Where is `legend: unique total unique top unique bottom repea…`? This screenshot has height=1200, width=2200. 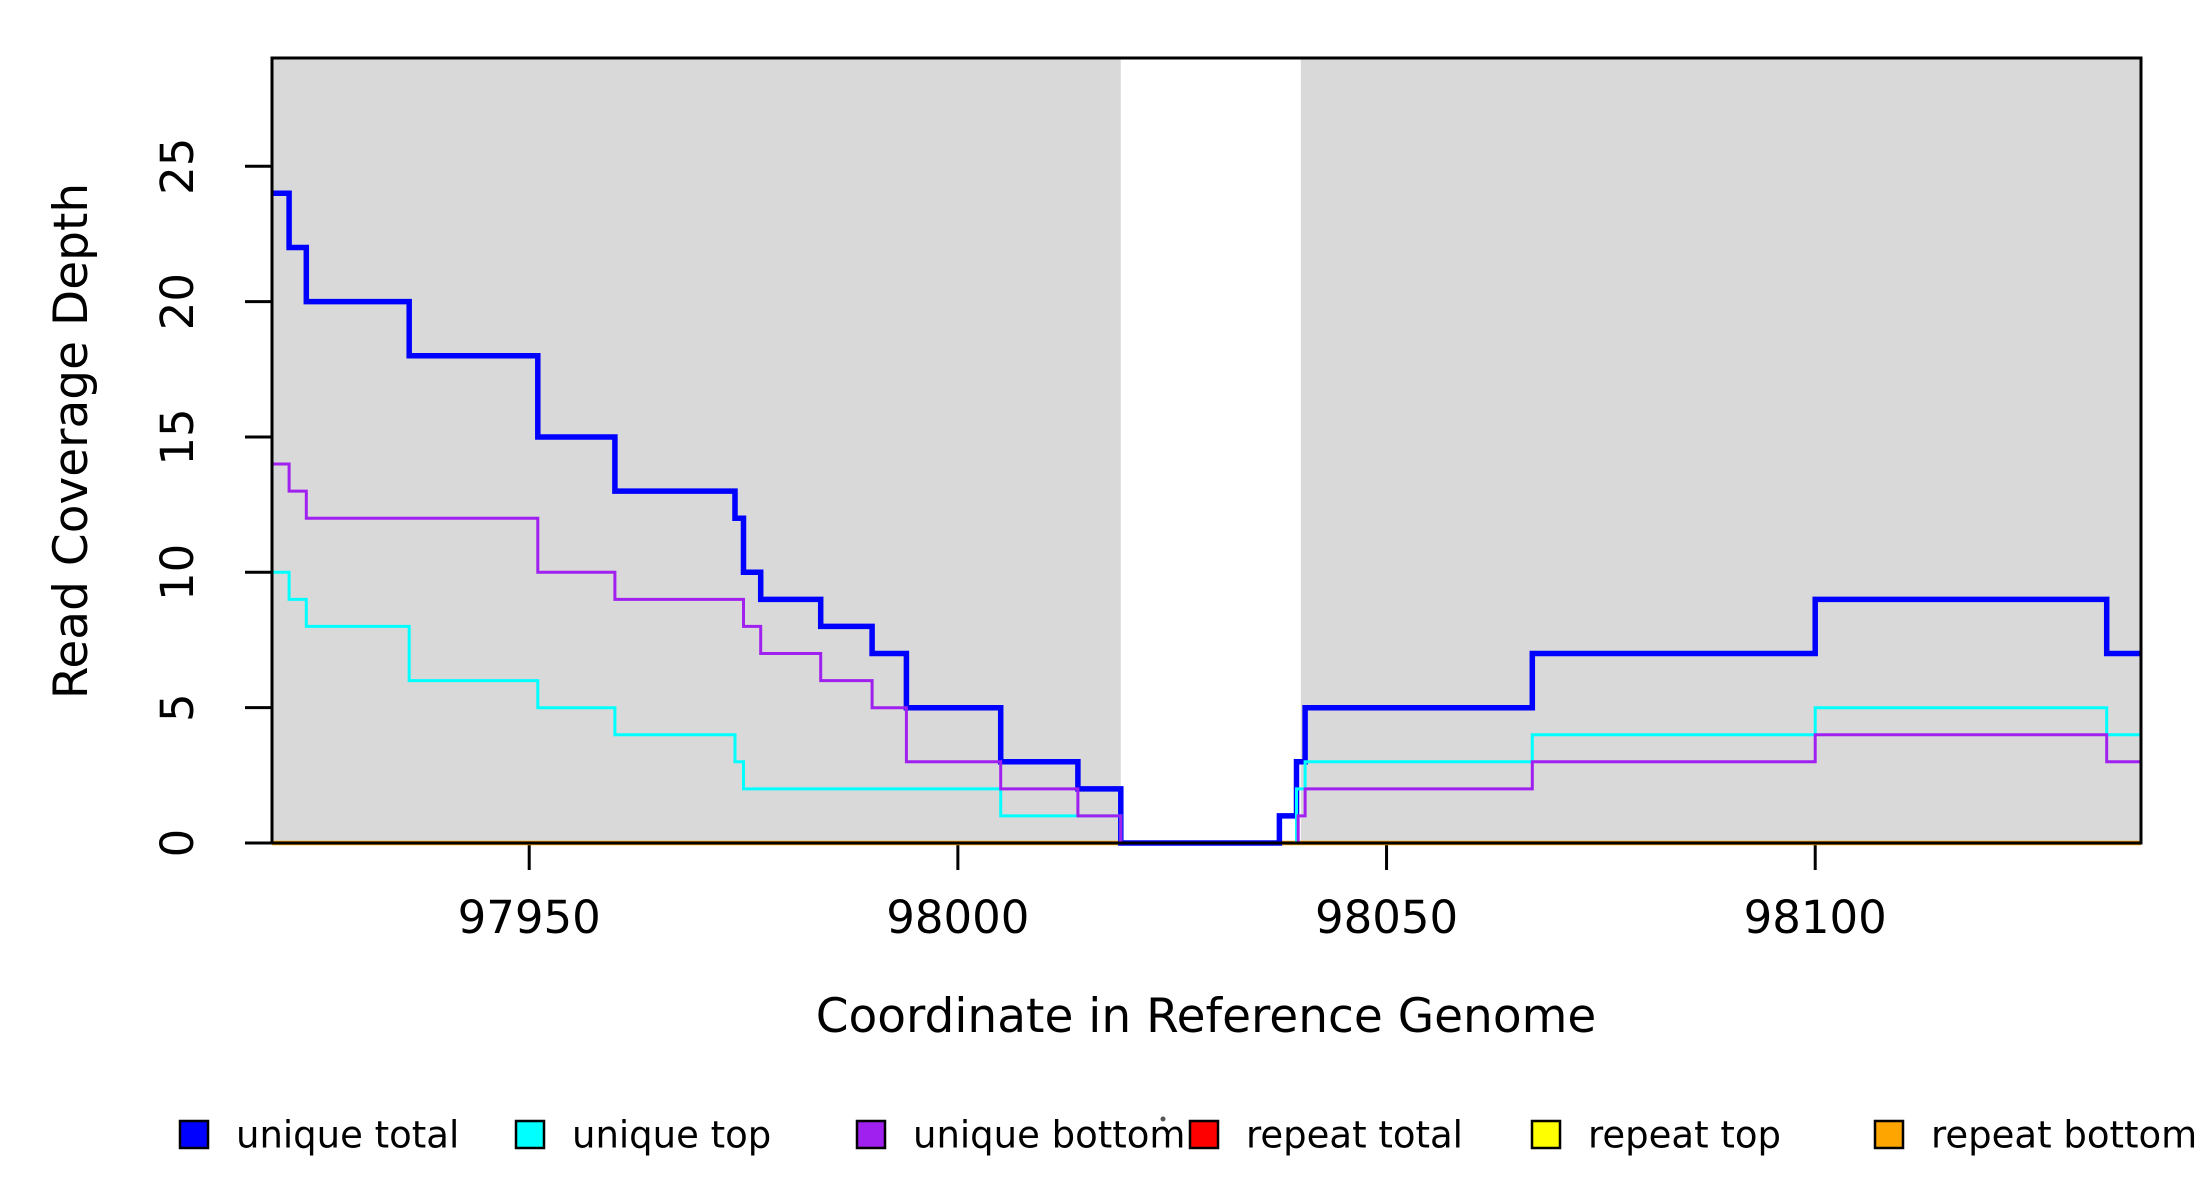 legend: unique total unique top unique bottom repea… is located at coordinates (1187, 1135).